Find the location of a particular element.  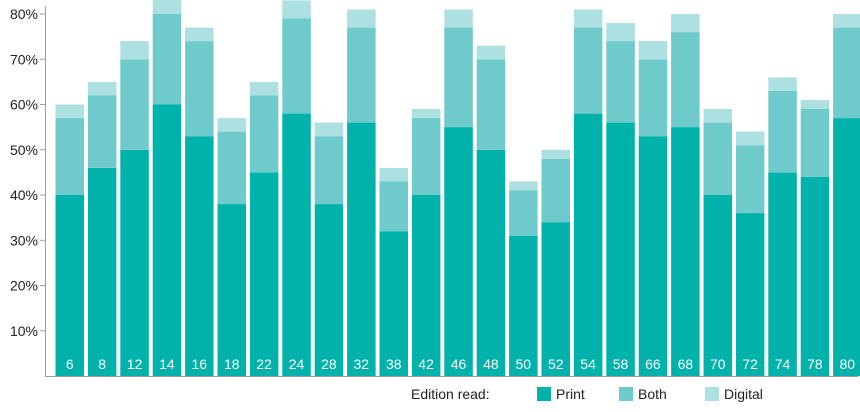

x-tick-label-18: 18 is located at coordinates (232, 364).